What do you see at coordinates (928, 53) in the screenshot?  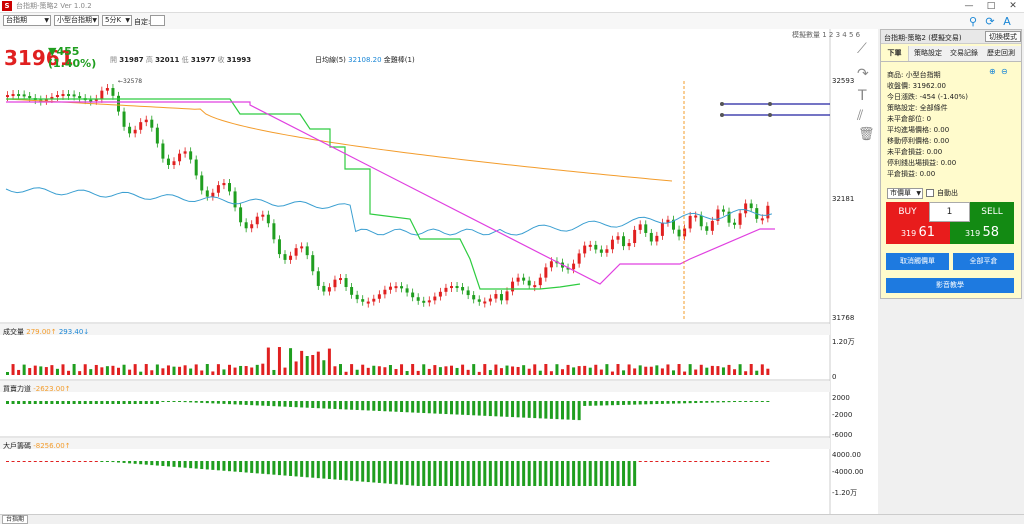 I see `tab-strategy: 策略設定` at bounding box center [928, 53].